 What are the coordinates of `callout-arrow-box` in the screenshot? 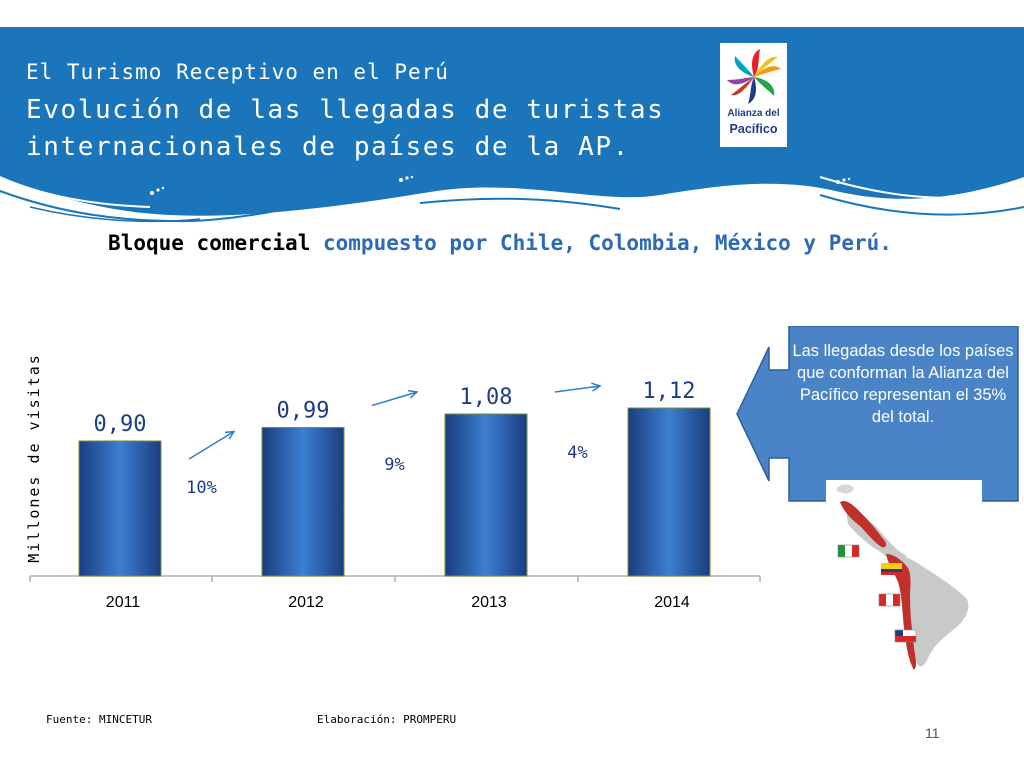 It's located at (877, 414).